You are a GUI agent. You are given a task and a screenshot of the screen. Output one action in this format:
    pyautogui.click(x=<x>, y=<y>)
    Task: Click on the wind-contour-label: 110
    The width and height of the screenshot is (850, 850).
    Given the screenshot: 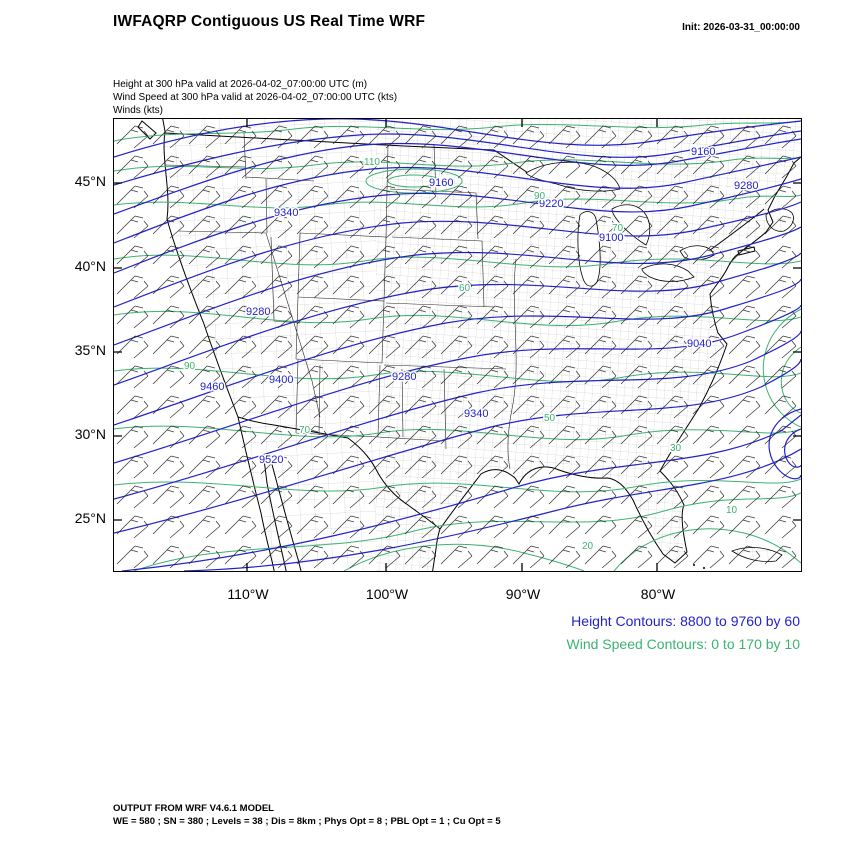 What is the action you would take?
    pyautogui.click(x=372, y=162)
    